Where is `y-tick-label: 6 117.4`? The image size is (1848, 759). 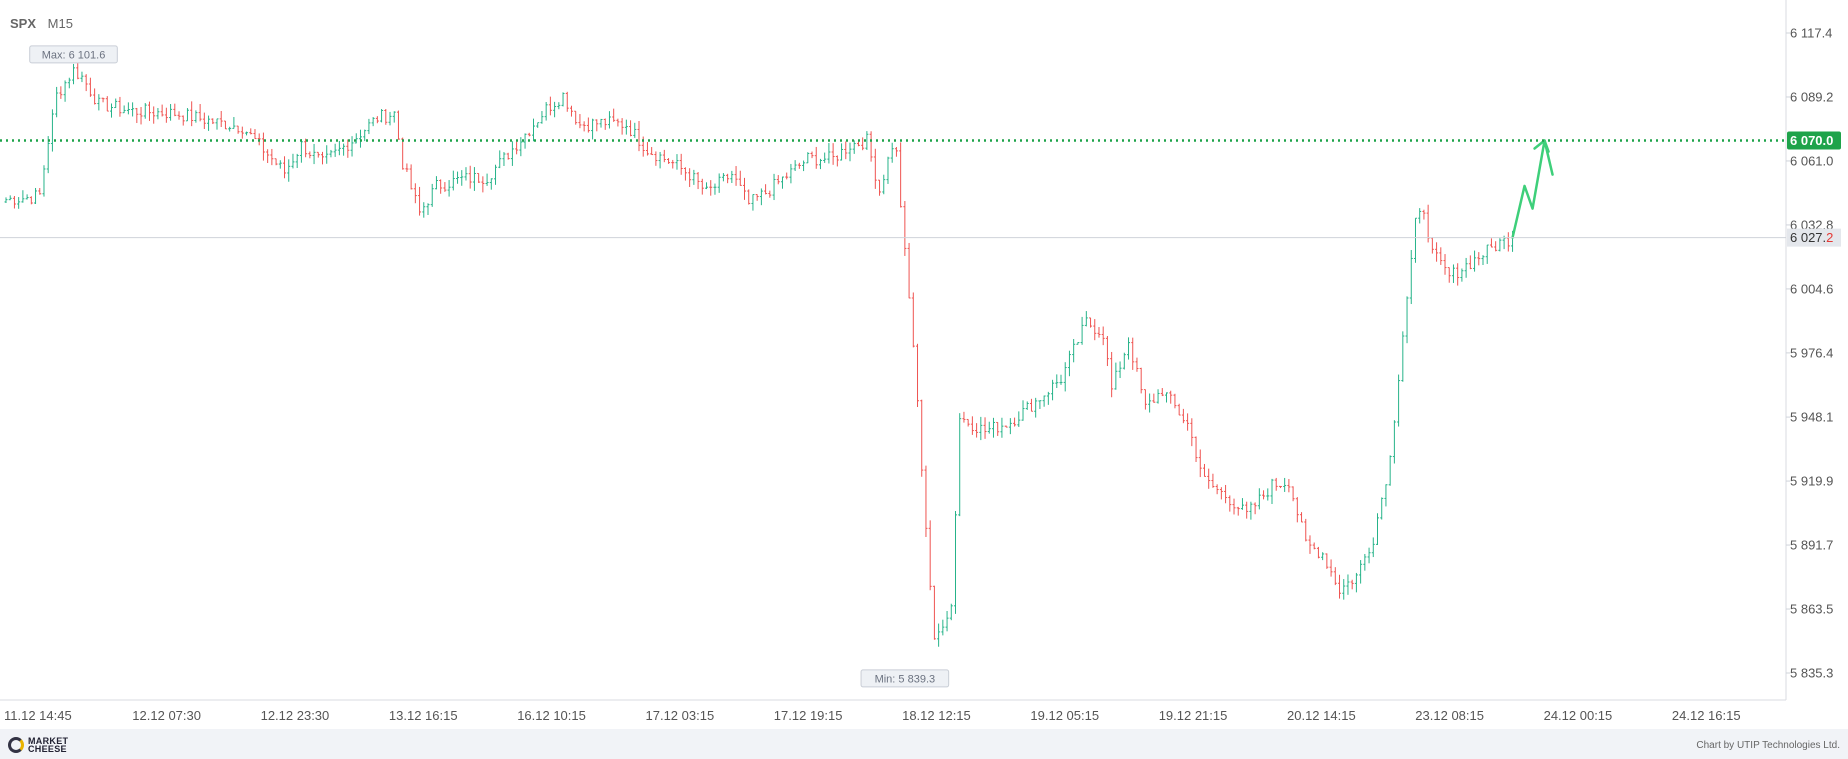
y-tick-label: 6 117.4 is located at coordinates (1811, 33).